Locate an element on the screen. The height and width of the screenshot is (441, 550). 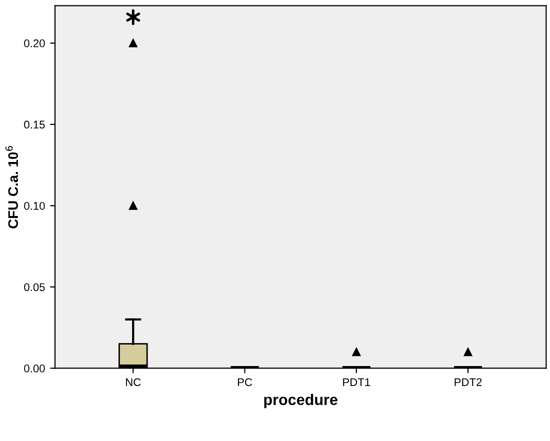
x-tick-label: PDT1 is located at coordinates (356, 382).